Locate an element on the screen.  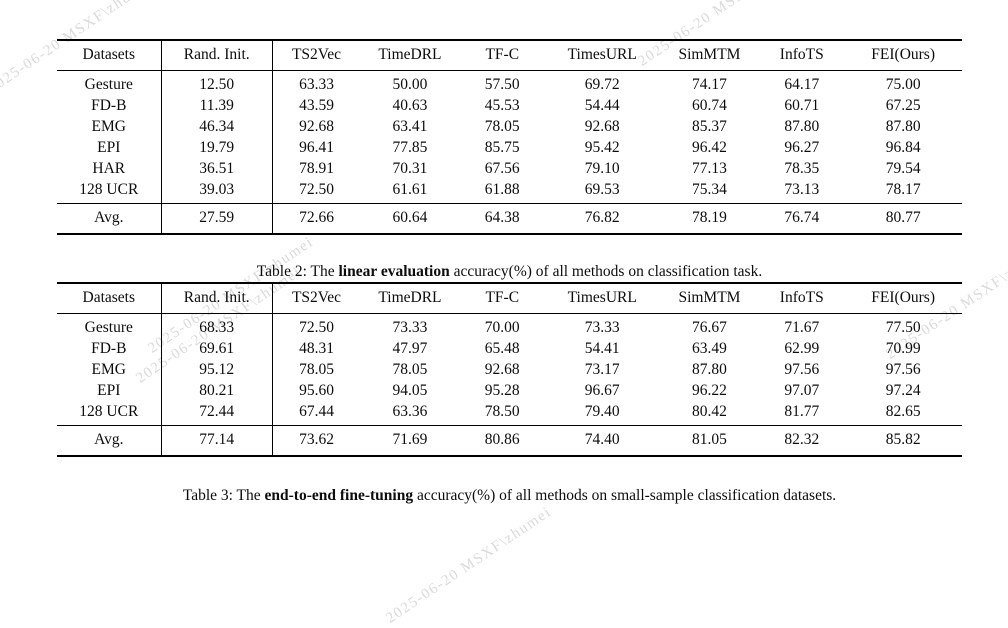
caption-prefix: Table 2: The is located at coordinates (297, 271).